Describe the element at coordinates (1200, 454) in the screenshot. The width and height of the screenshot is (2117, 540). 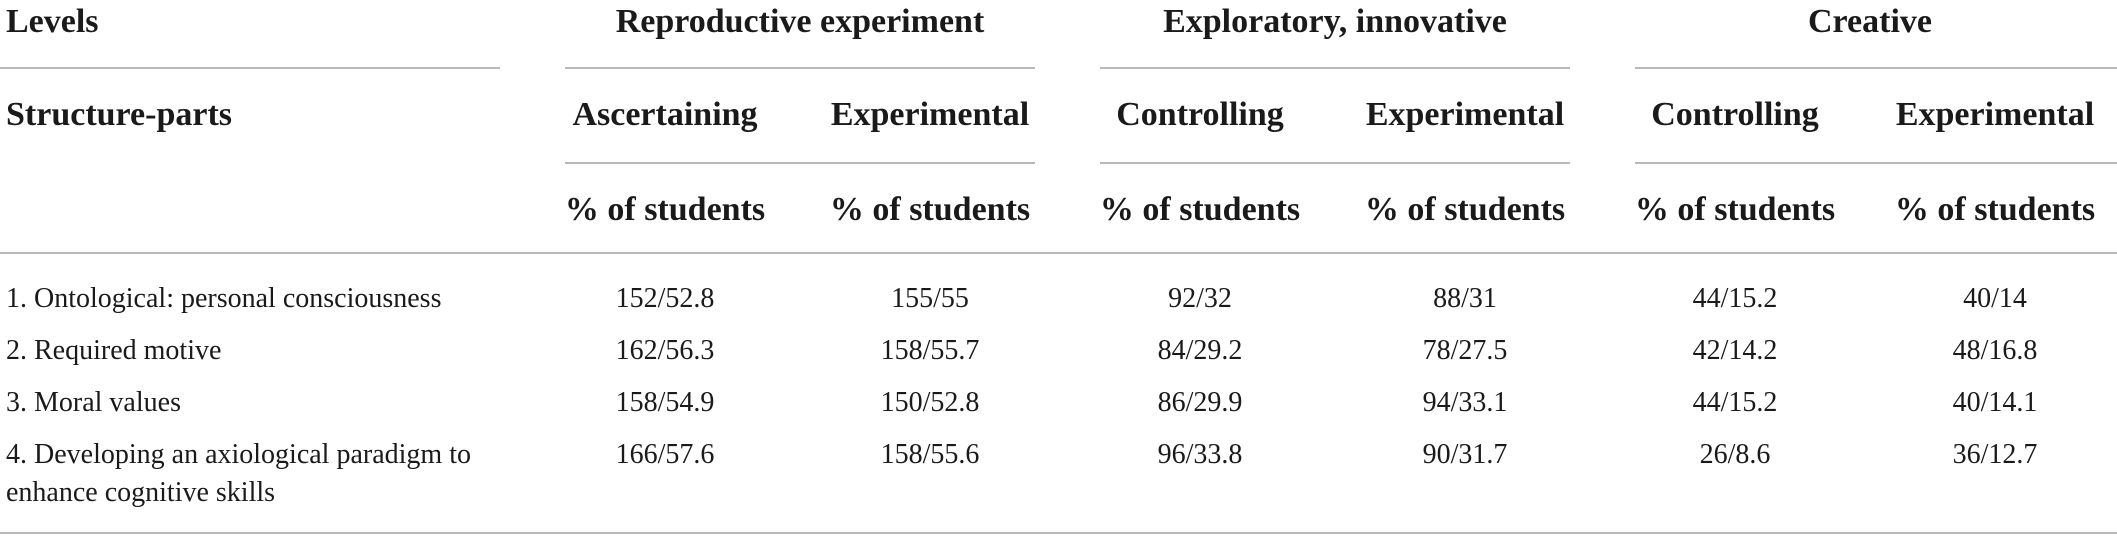
I see `table-cell: 96/33.8` at that location.